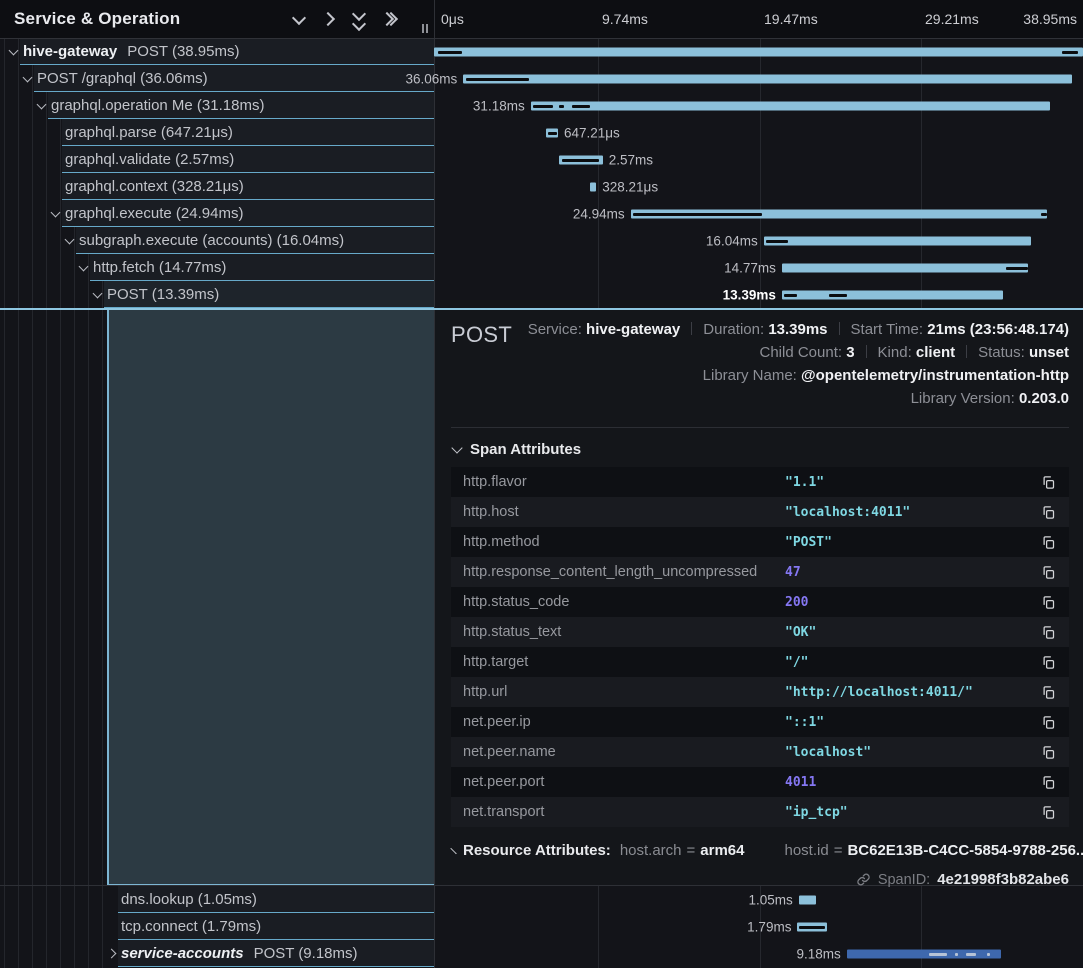 This screenshot has height=968, width=1083. What do you see at coordinates (758, 186) in the screenshot?
I see `timeline-bar-cell: 328.21μs` at bounding box center [758, 186].